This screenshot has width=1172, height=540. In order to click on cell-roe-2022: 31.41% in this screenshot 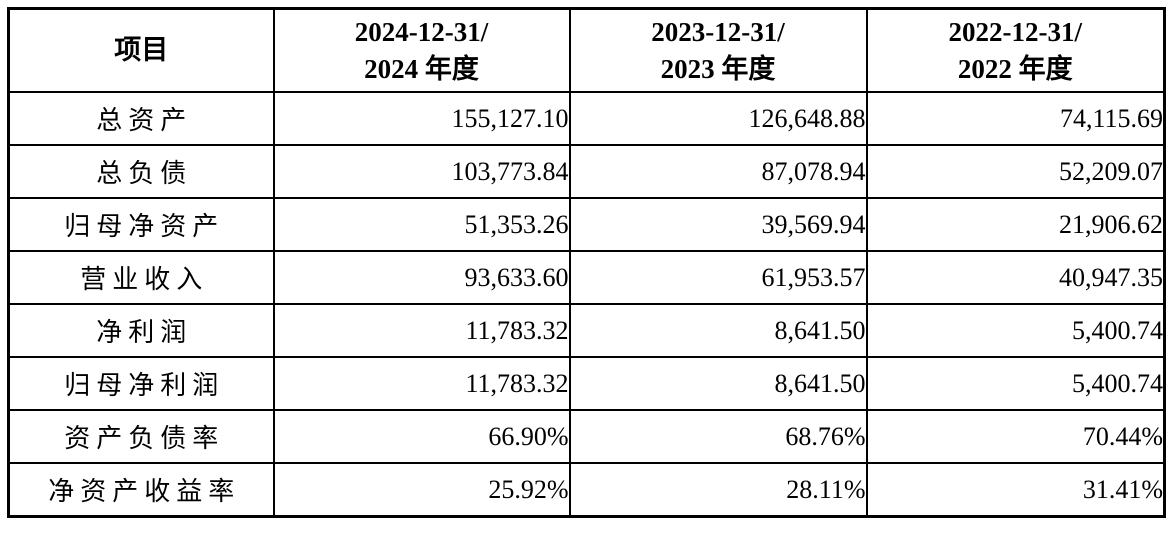, I will do `click(1015, 490)`.